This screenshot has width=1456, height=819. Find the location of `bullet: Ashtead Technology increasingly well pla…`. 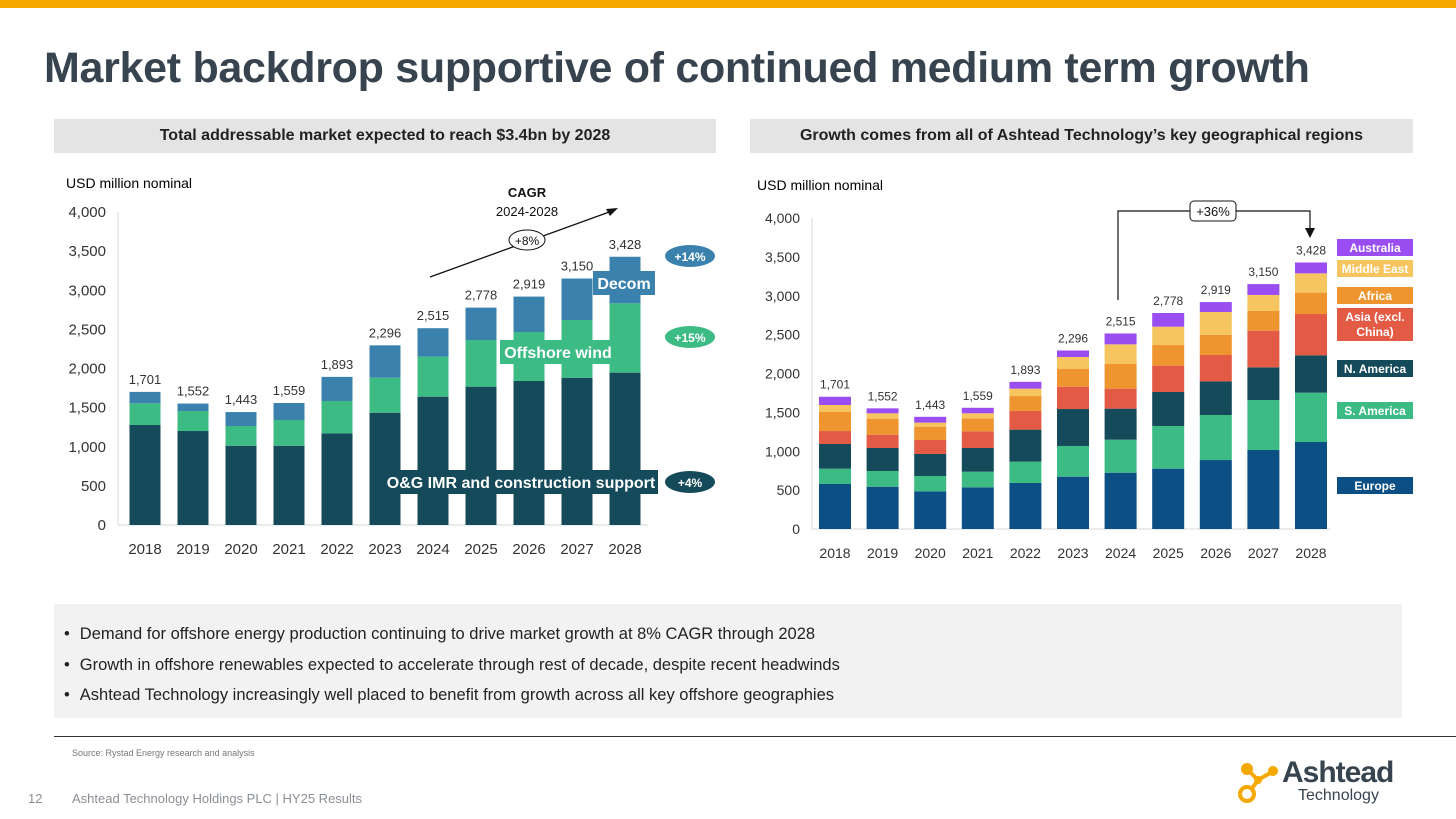

bullet: Ashtead Technology increasingly well pla… is located at coordinates (733, 695).